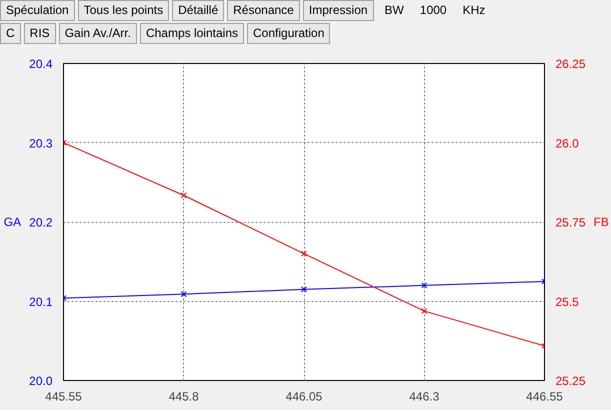  I want to click on text: RIS, so click(40, 33).